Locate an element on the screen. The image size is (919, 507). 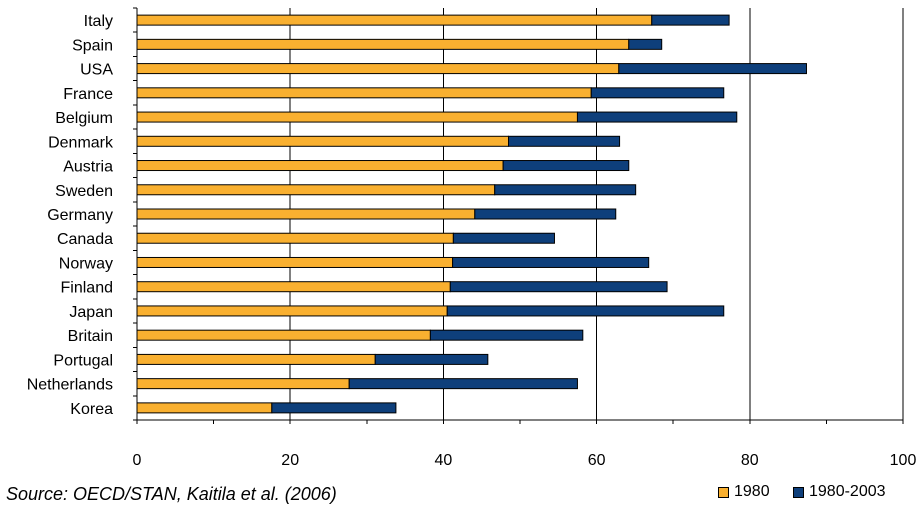
legend-label-1980-2003: 1980-2003 is located at coordinates (847, 491).